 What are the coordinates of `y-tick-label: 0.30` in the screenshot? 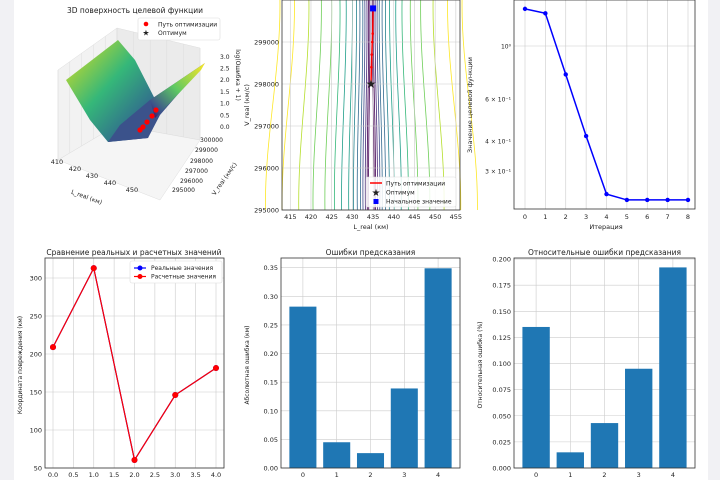 It's located at (271, 297).